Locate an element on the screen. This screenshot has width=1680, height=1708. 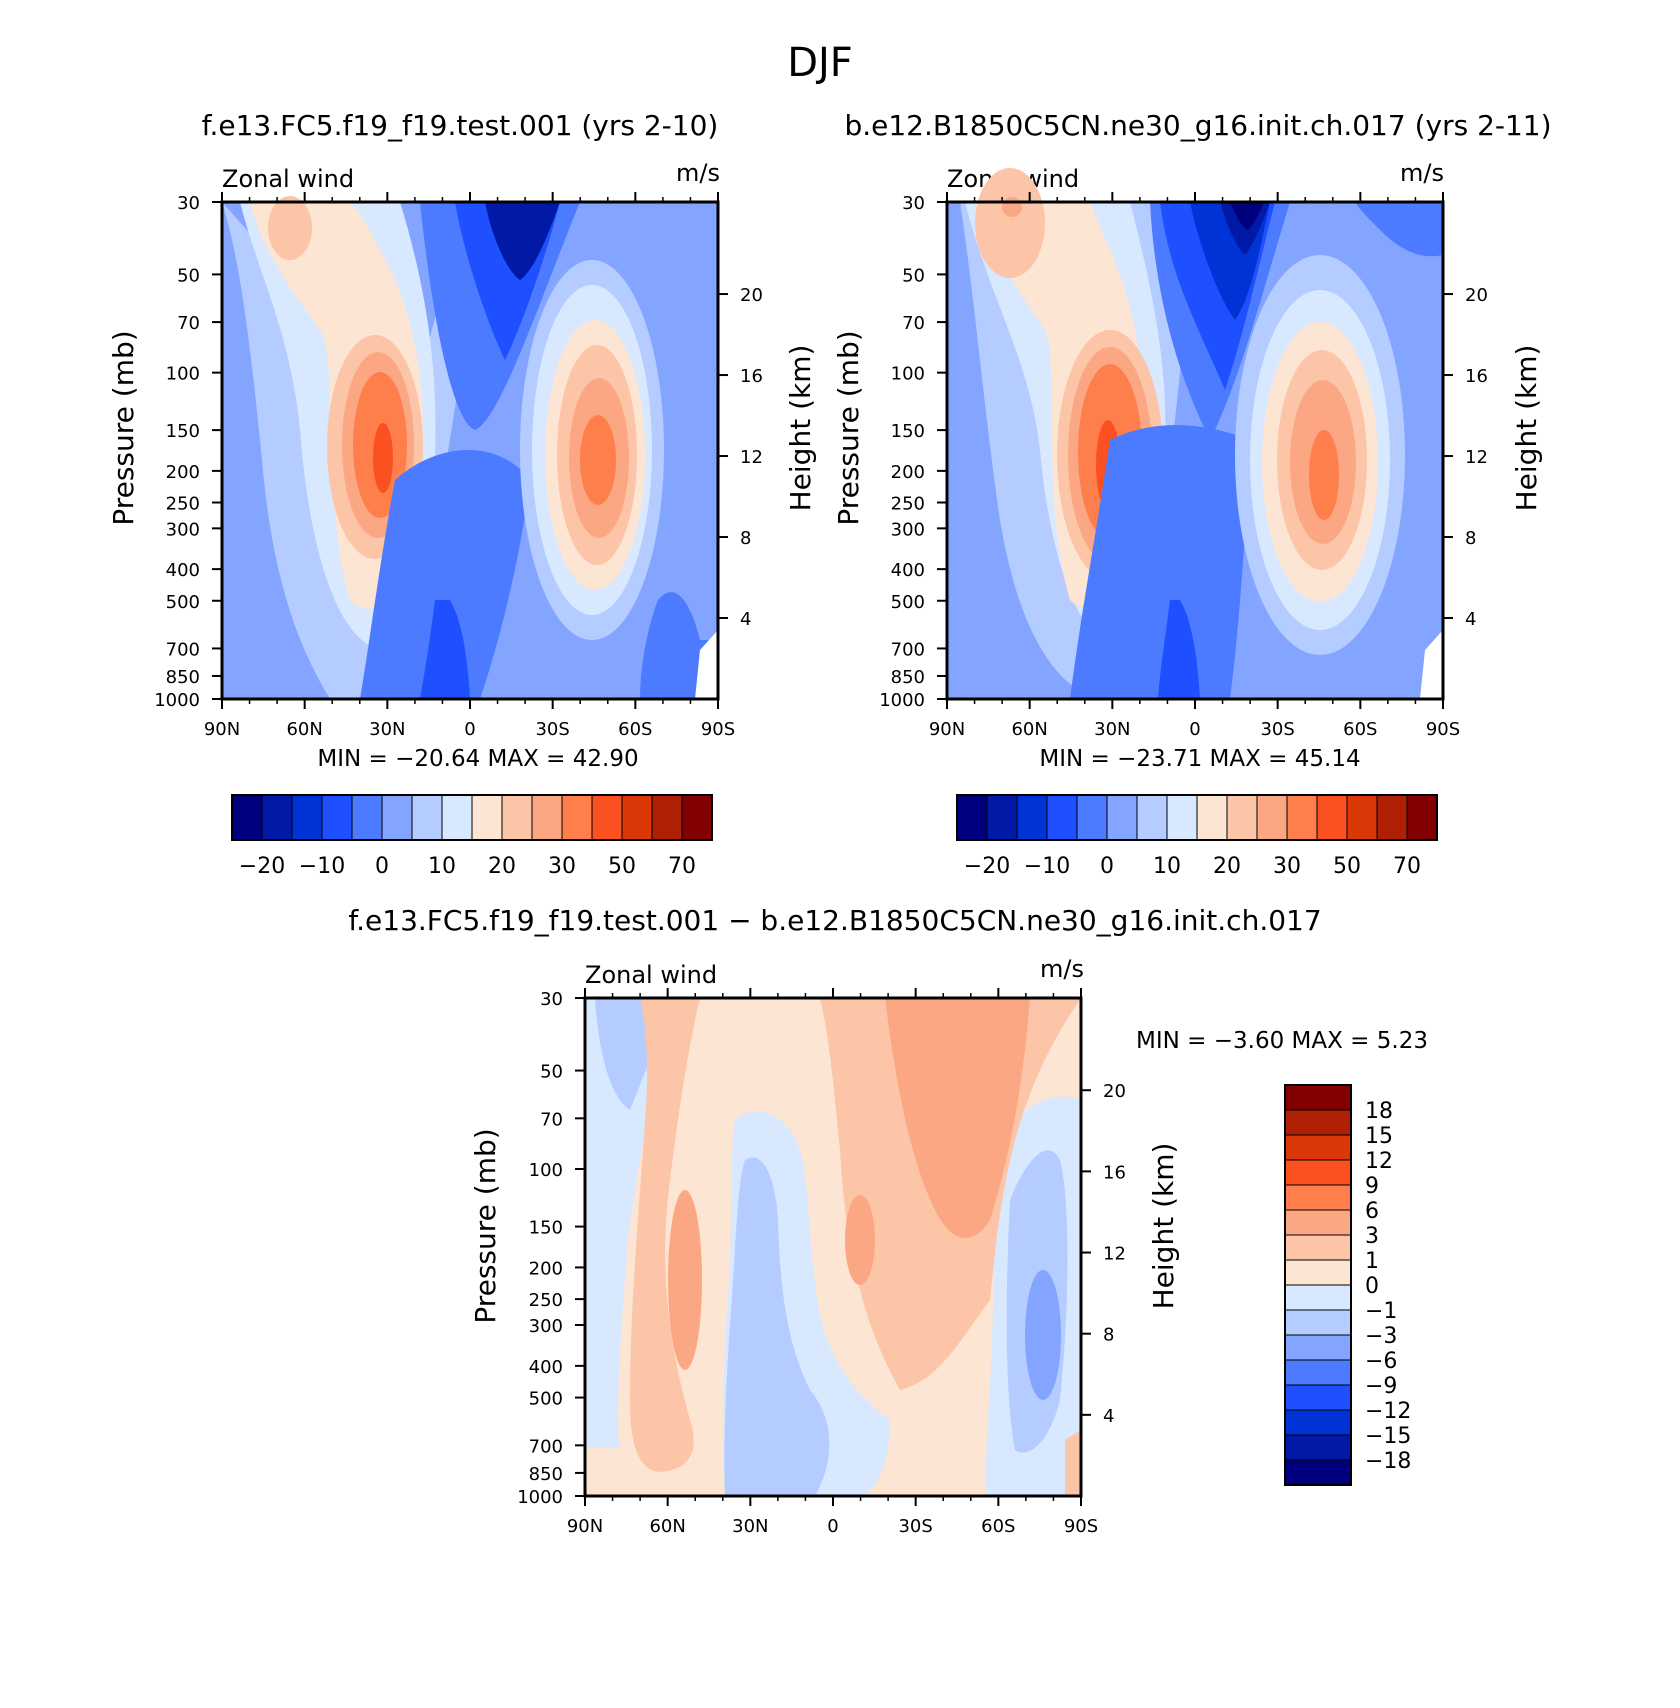
colorbar-tick-label: 20 is located at coordinates (1227, 866).